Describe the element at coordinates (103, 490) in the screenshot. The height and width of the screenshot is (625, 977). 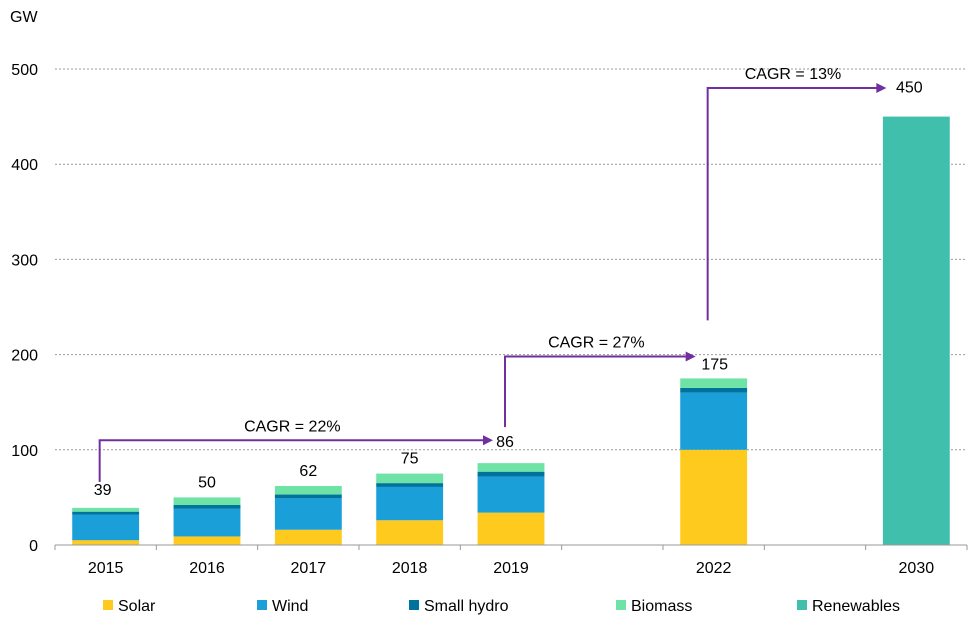
I see `total-label: 39` at that location.